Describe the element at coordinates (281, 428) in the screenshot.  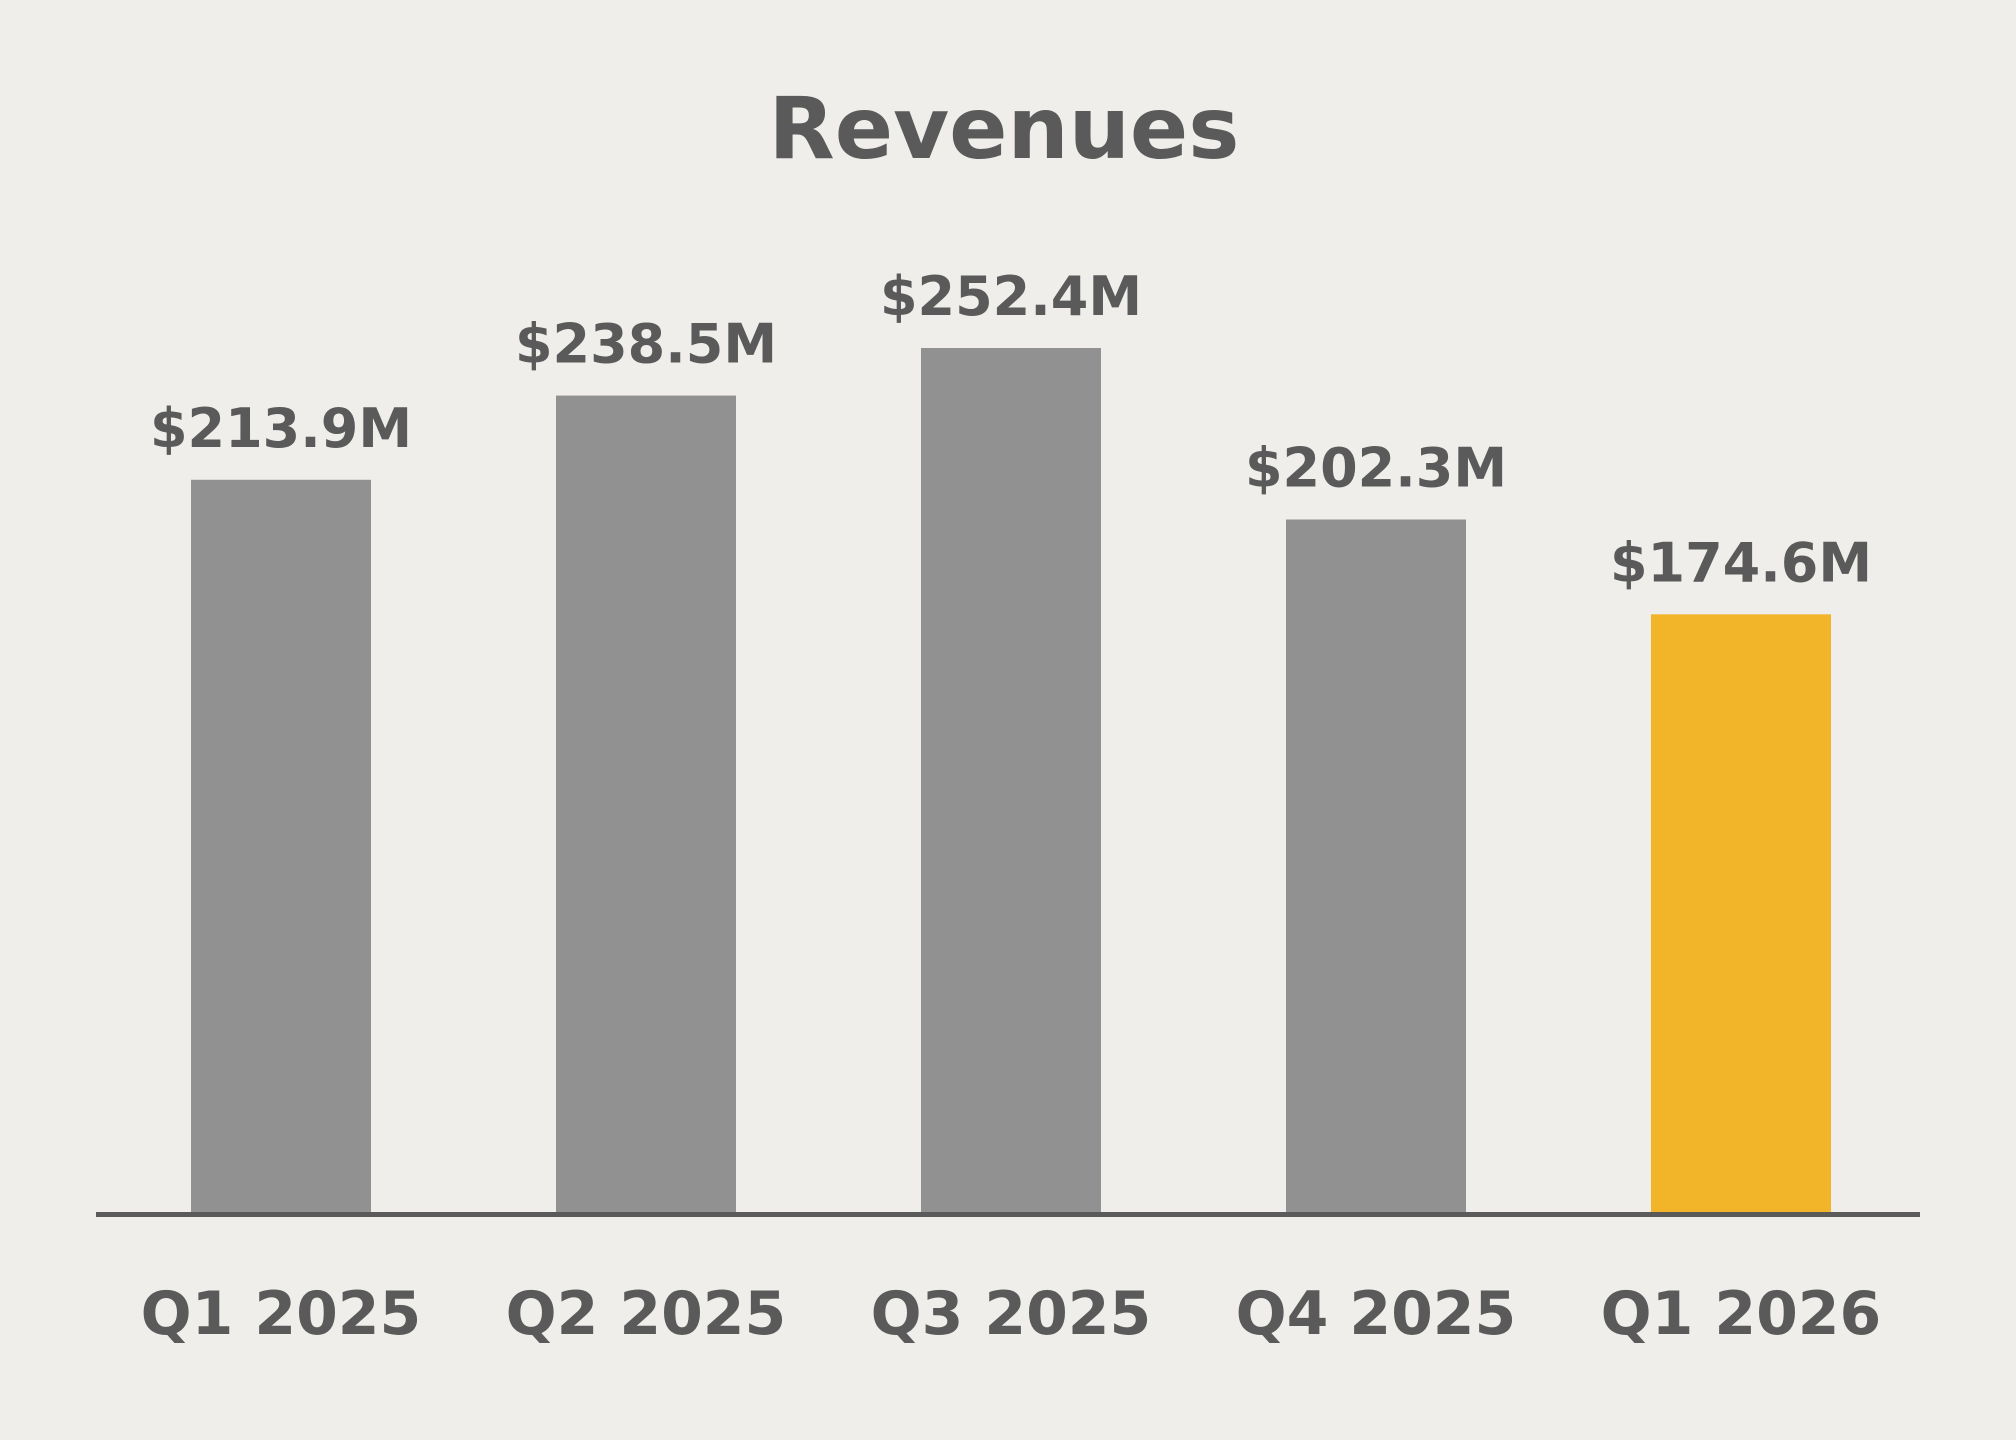
I see `value-label-q1-2025: $213.9M` at that location.